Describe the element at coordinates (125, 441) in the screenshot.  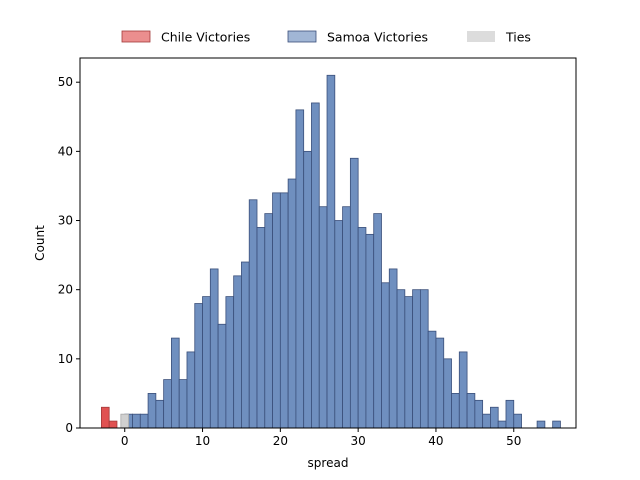
I see `x-tick-label-0: 0` at that location.